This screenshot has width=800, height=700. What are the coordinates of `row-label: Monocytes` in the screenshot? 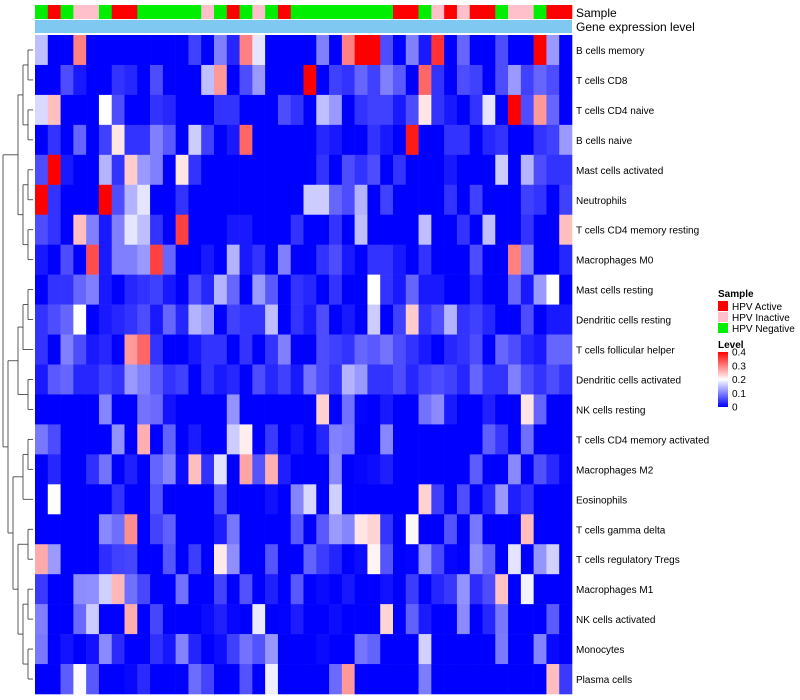 It's located at (600, 650).